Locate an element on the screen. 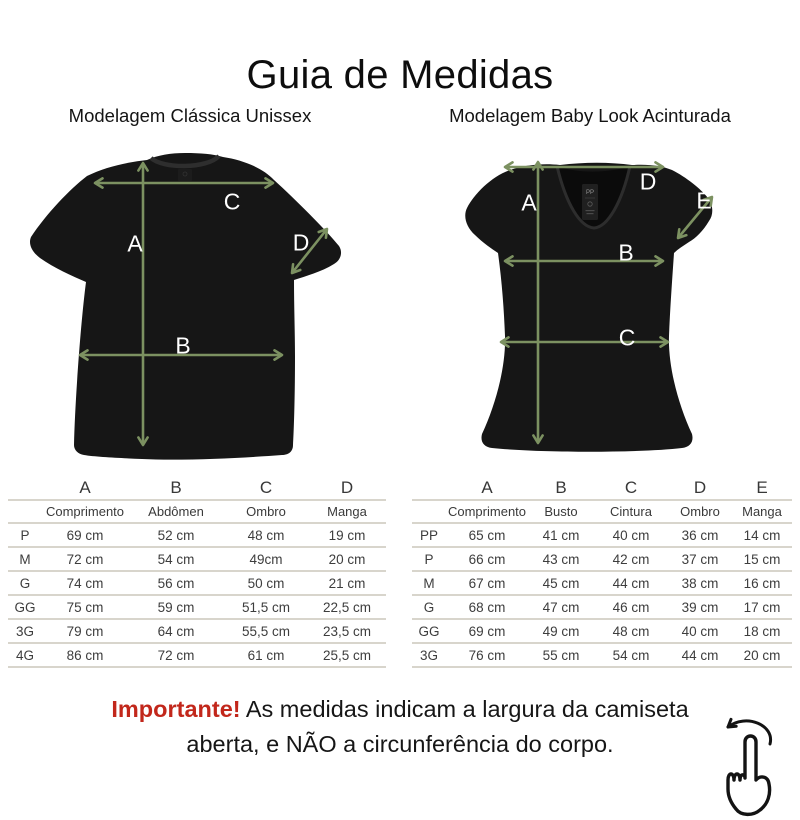 This screenshot has height=820, width=800. measurement-value: 18 cm is located at coordinates (762, 631).